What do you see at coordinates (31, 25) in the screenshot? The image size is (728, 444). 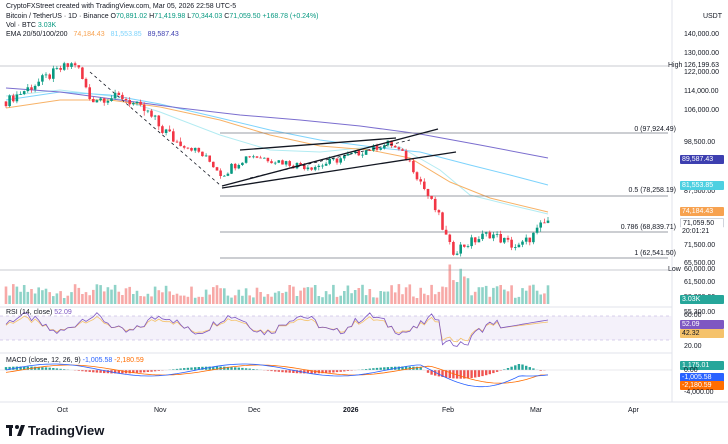 I see `volume-legend: Vol · BTC 3.03K` at bounding box center [31, 25].